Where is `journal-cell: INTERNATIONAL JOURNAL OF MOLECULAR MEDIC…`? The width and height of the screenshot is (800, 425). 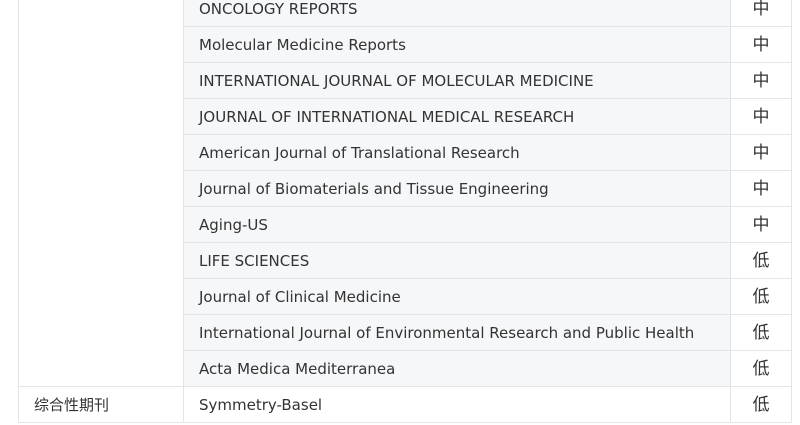
journal-cell: INTERNATIONAL JOURNAL OF MOLECULAR MEDIC… is located at coordinates (456, 81).